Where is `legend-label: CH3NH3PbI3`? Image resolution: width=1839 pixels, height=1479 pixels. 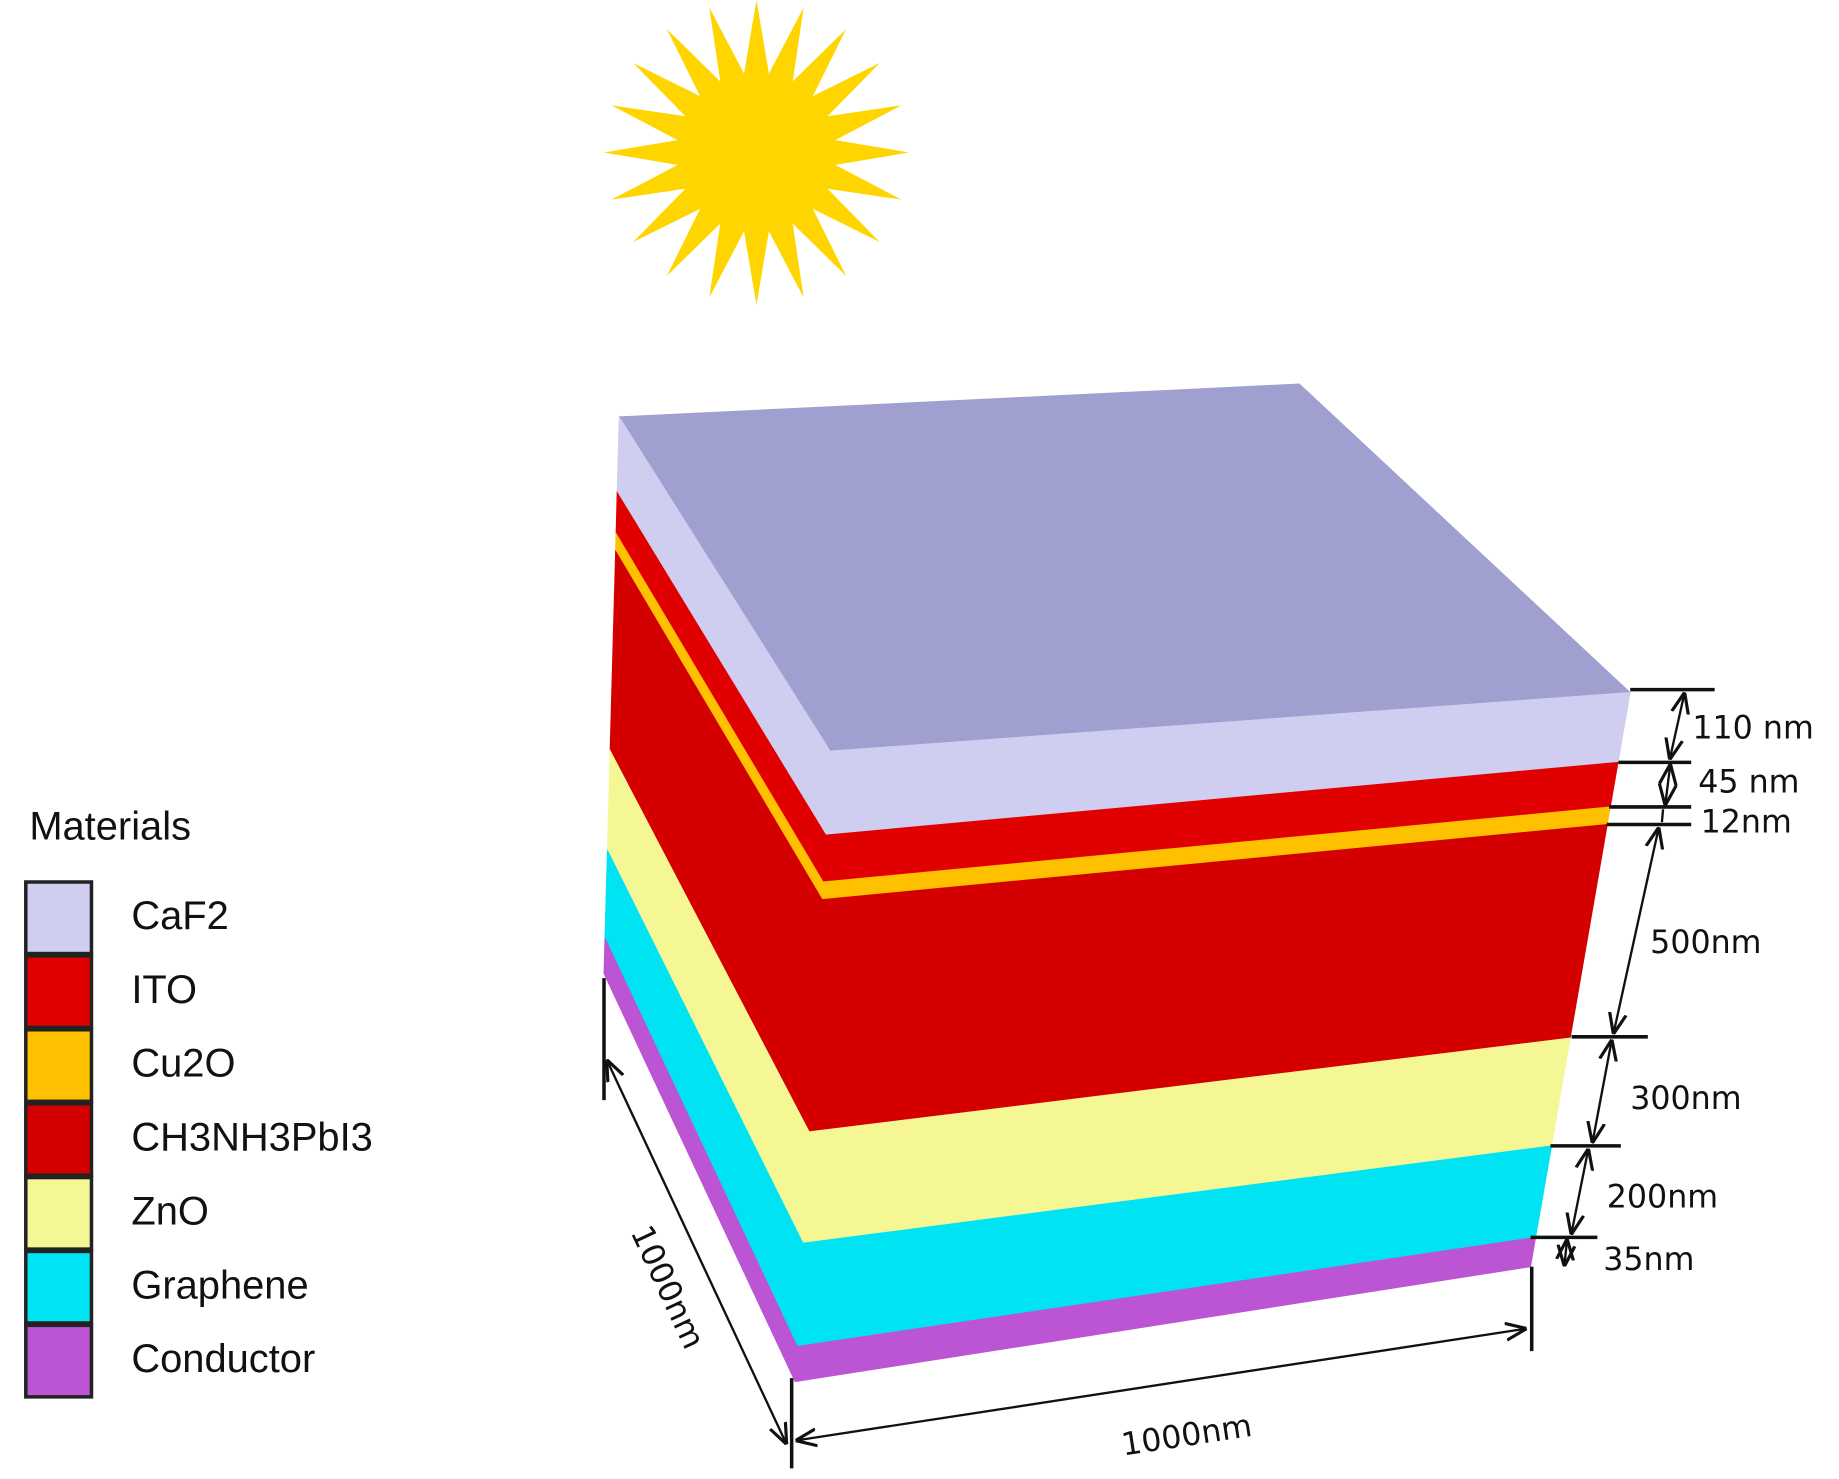 legend-label: CH3NH3PbI3 is located at coordinates (251, 1138).